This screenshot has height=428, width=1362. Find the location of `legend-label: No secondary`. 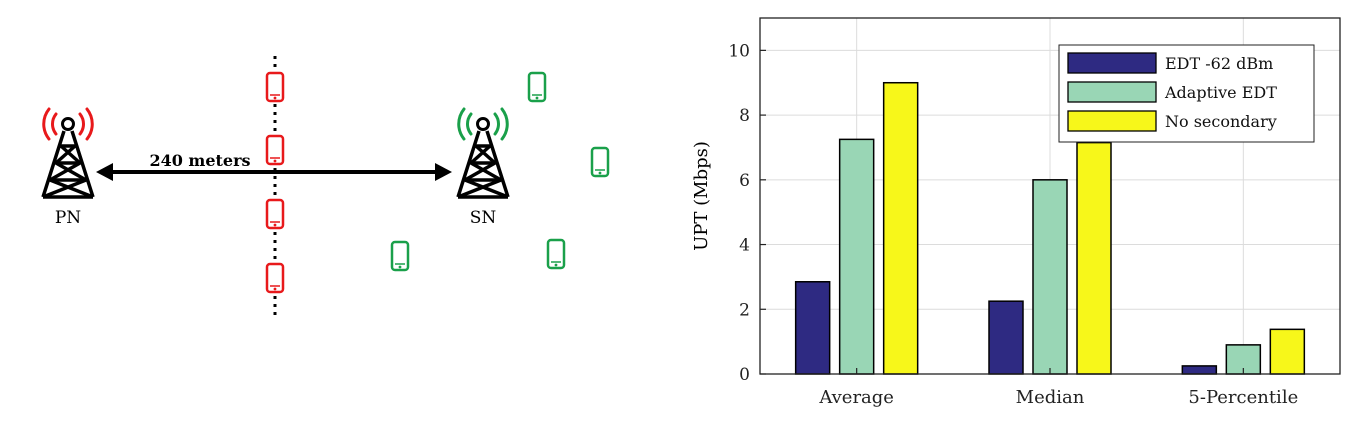

legend-label: No secondary is located at coordinates (1221, 121).